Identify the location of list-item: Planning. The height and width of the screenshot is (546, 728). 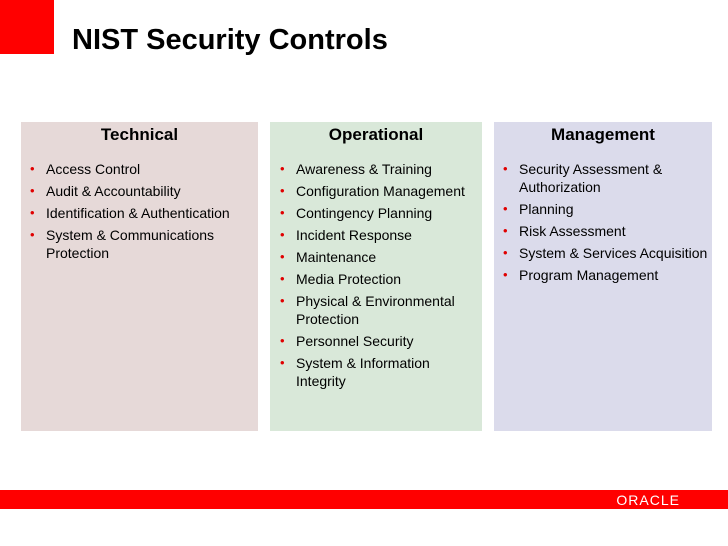
(607, 209).